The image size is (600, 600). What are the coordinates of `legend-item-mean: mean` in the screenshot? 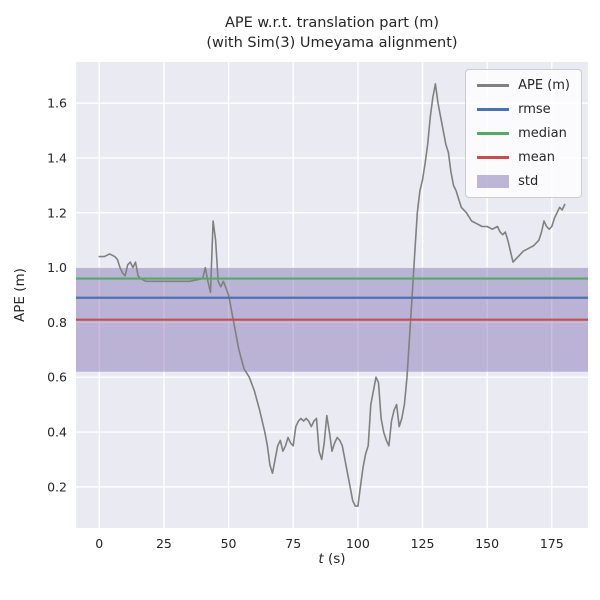 It's located at (523, 157).